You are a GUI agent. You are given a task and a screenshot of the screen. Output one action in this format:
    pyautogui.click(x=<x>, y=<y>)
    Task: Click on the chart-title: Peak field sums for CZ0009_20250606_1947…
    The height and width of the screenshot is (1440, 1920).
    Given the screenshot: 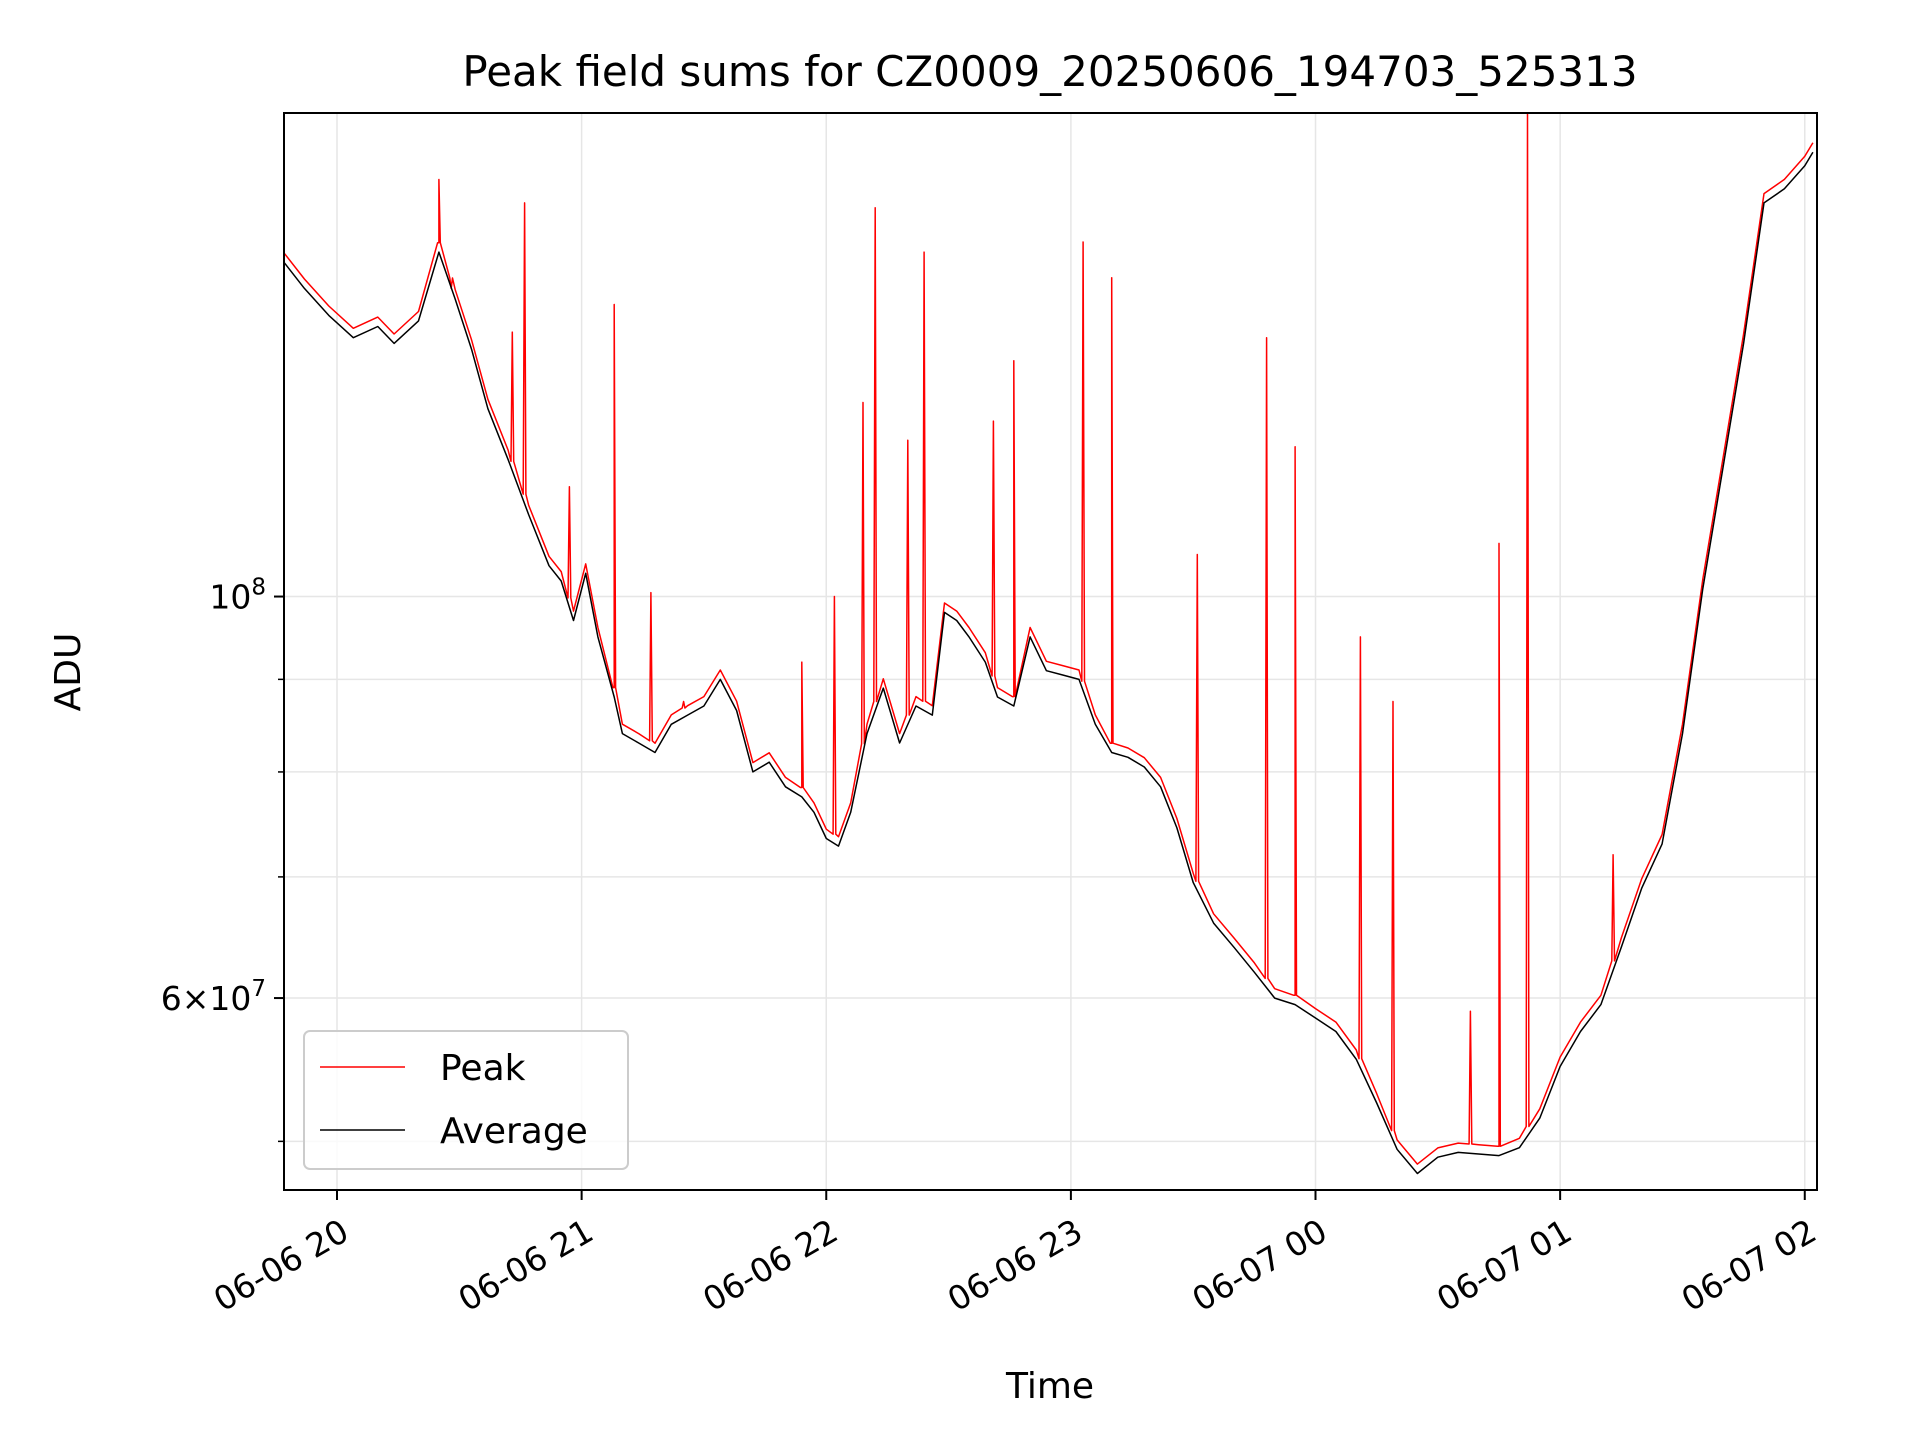 What is the action you would take?
    pyautogui.click(x=1049, y=71)
    